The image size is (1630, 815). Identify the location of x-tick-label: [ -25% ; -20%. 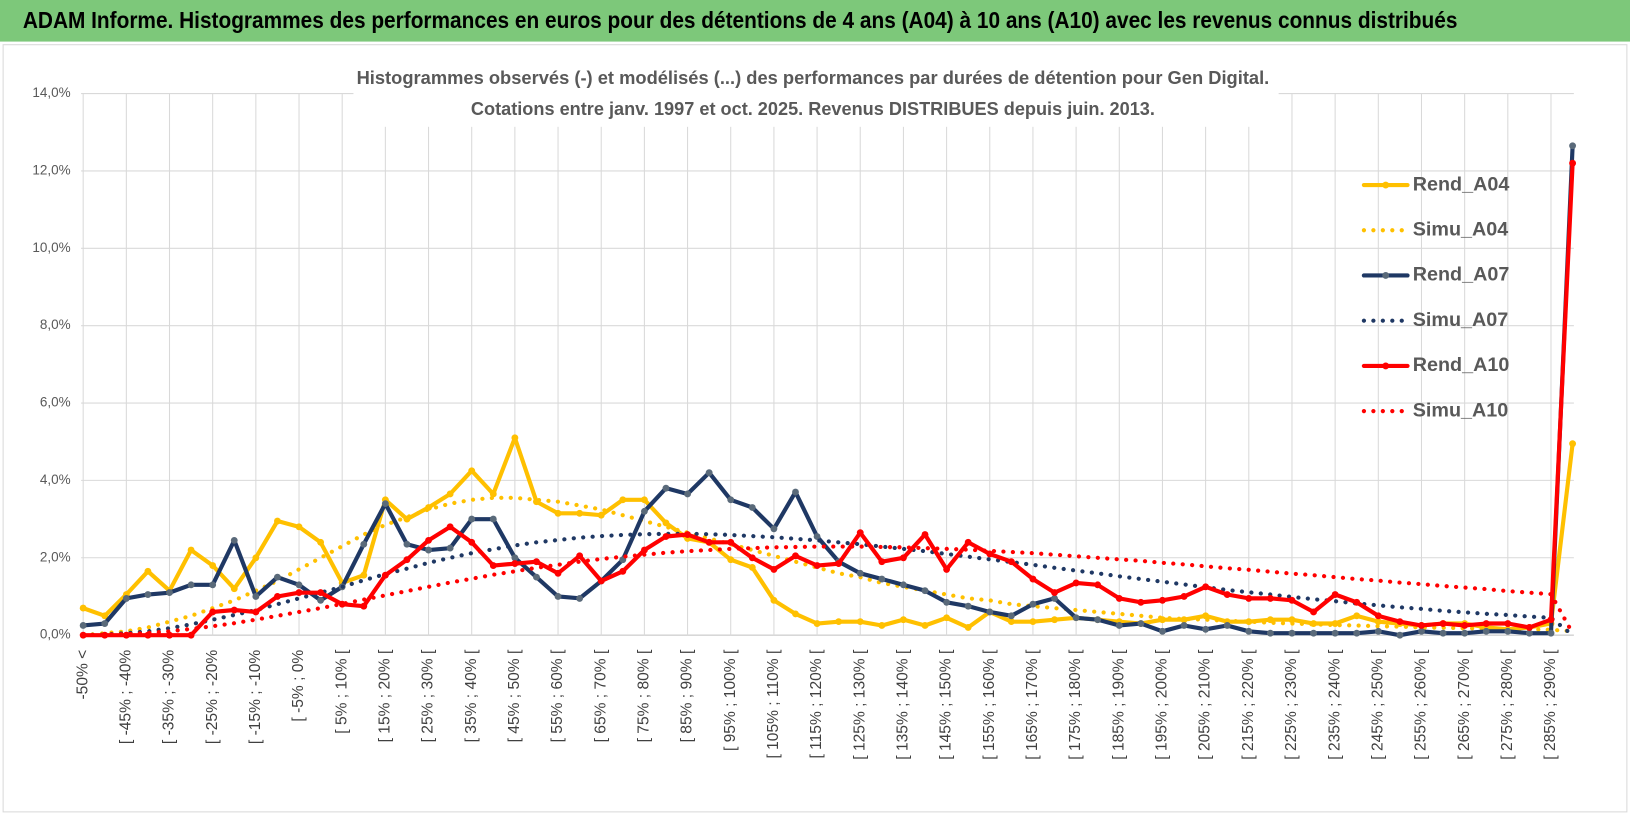
(212, 697).